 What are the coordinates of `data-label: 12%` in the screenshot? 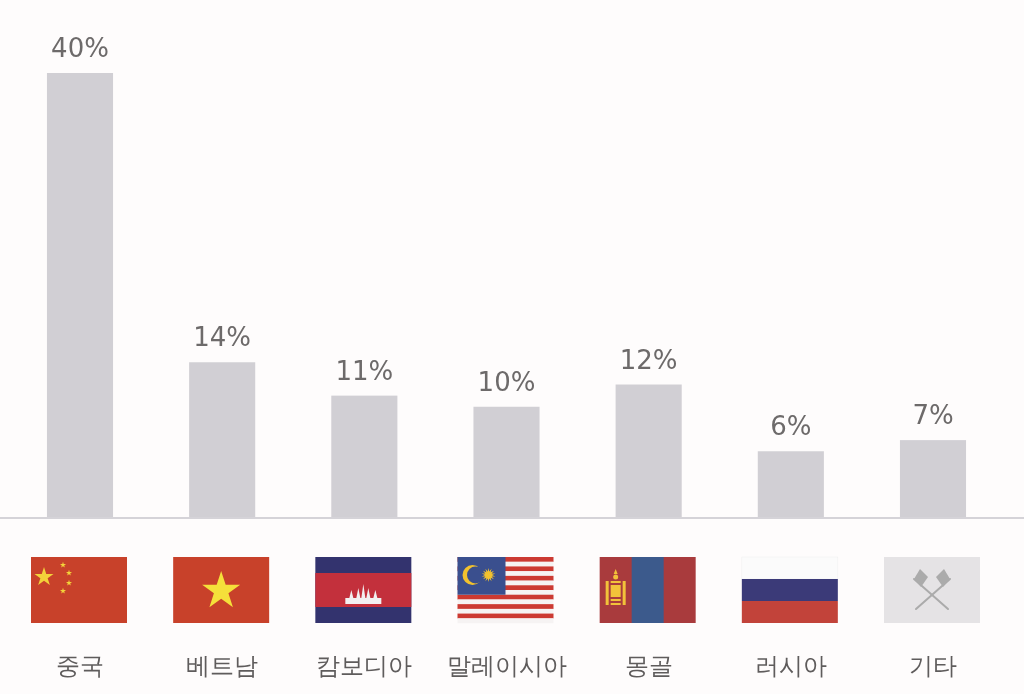 It's located at (648, 359).